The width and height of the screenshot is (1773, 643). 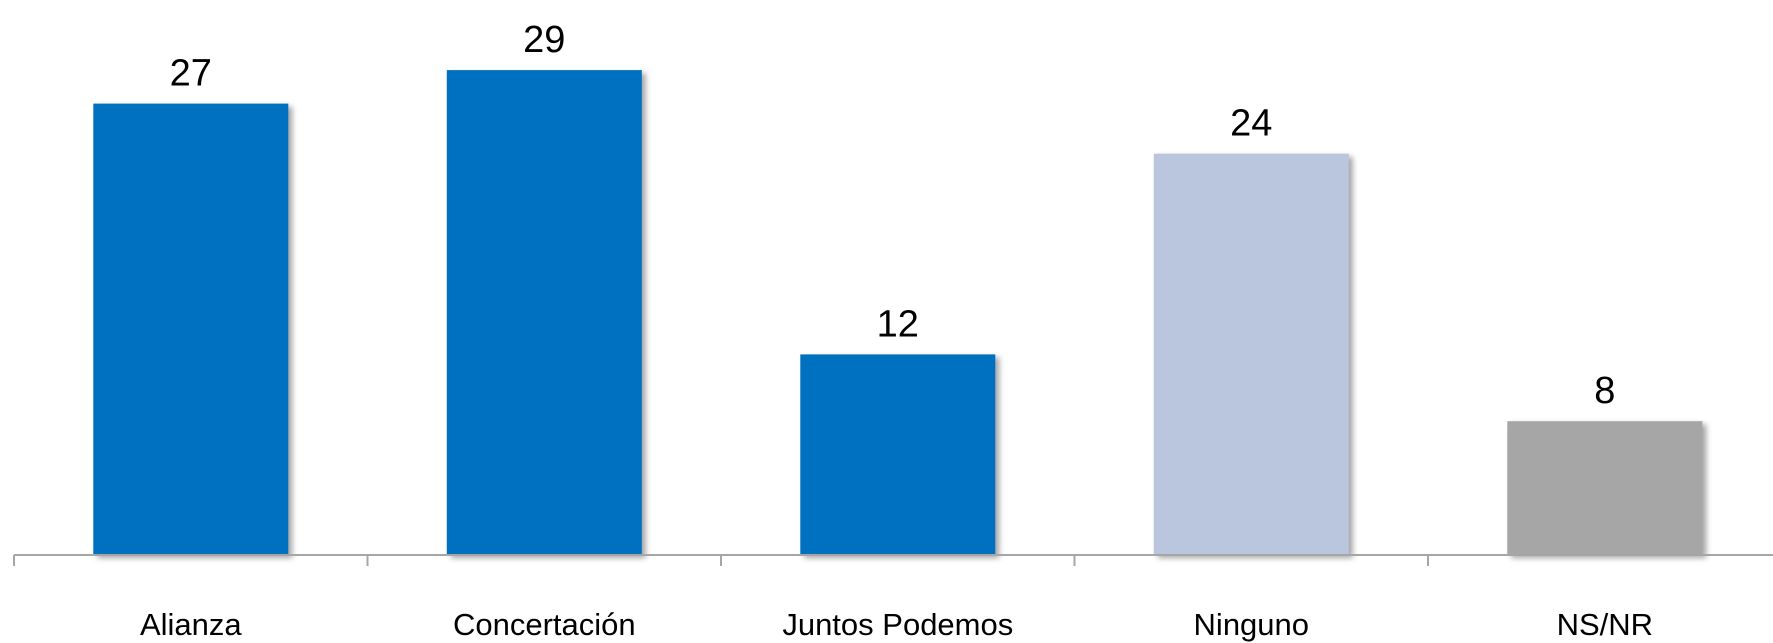 What do you see at coordinates (721, 560) in the screenshot?
I see `x-axis-ticks` at bounding box center [721, 560].